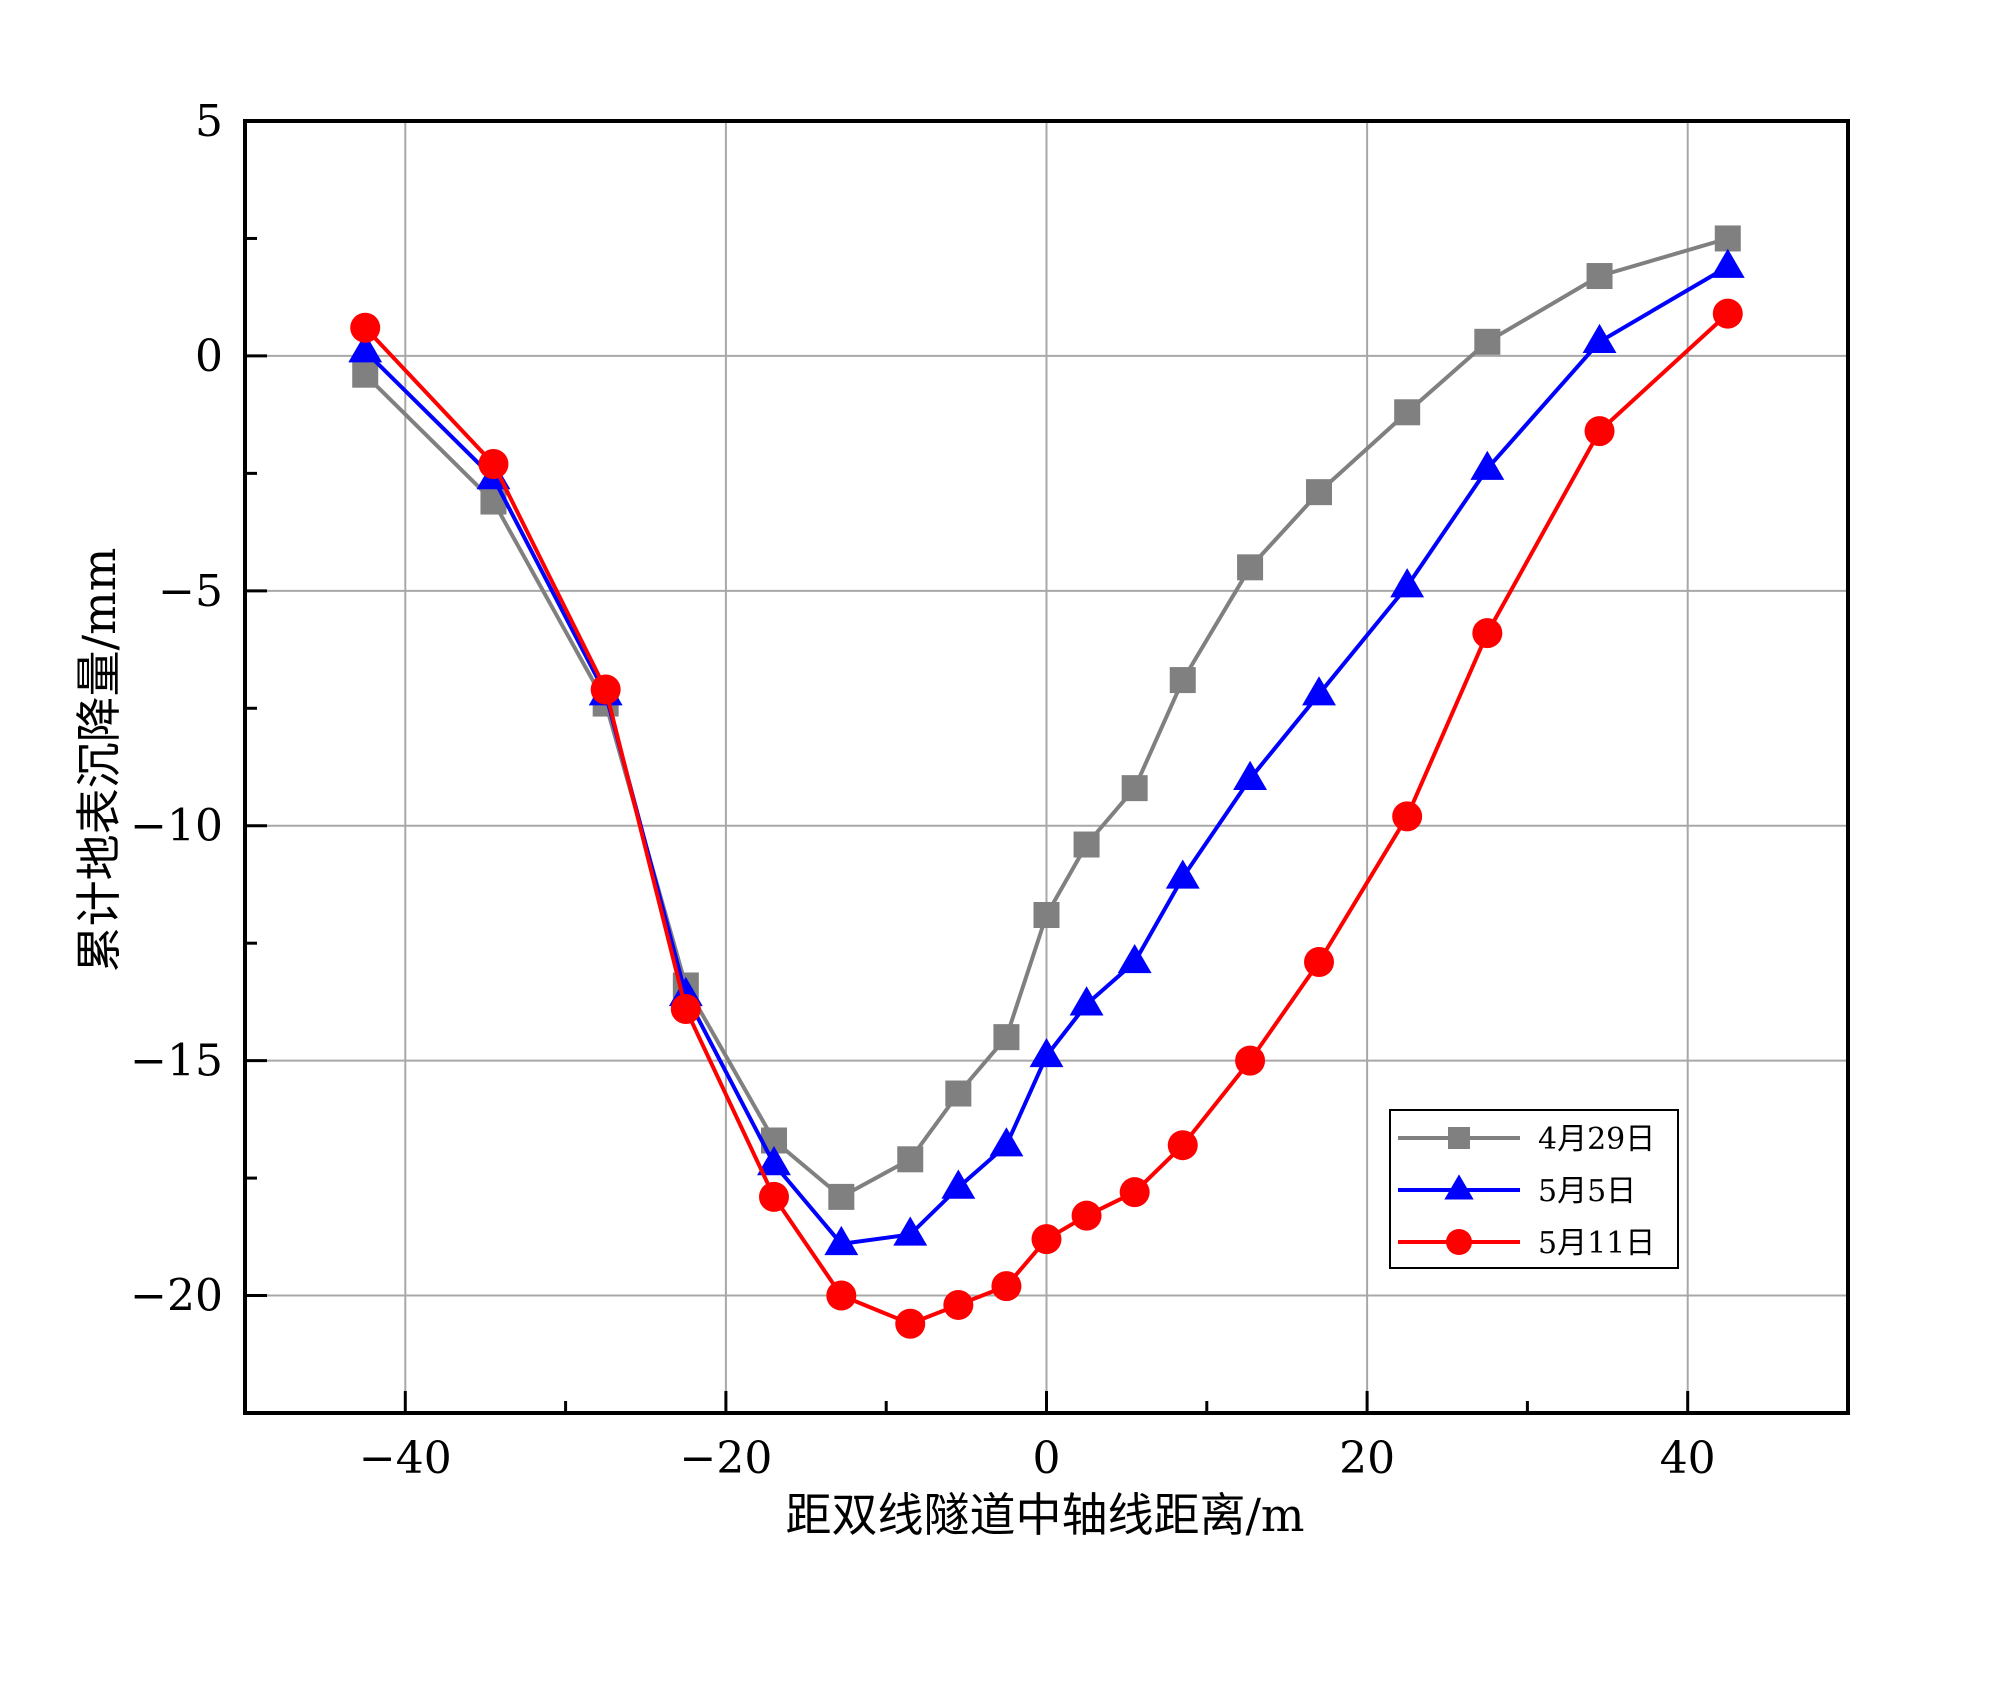 This screenshot has height=1697, width=2000. What do you see at coordinates (1517, 1191) in the screenshot?
I see `legend-item: 5月5日` at bounding box center [1517, 1191].